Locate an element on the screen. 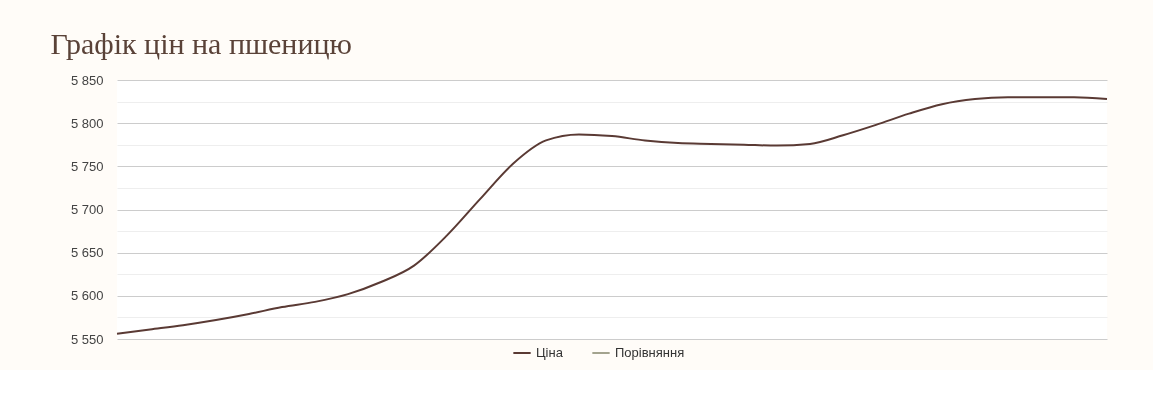 This screenshot has height=405, width=1157. legend-label: Ціна is located at coordinates (550, 352).